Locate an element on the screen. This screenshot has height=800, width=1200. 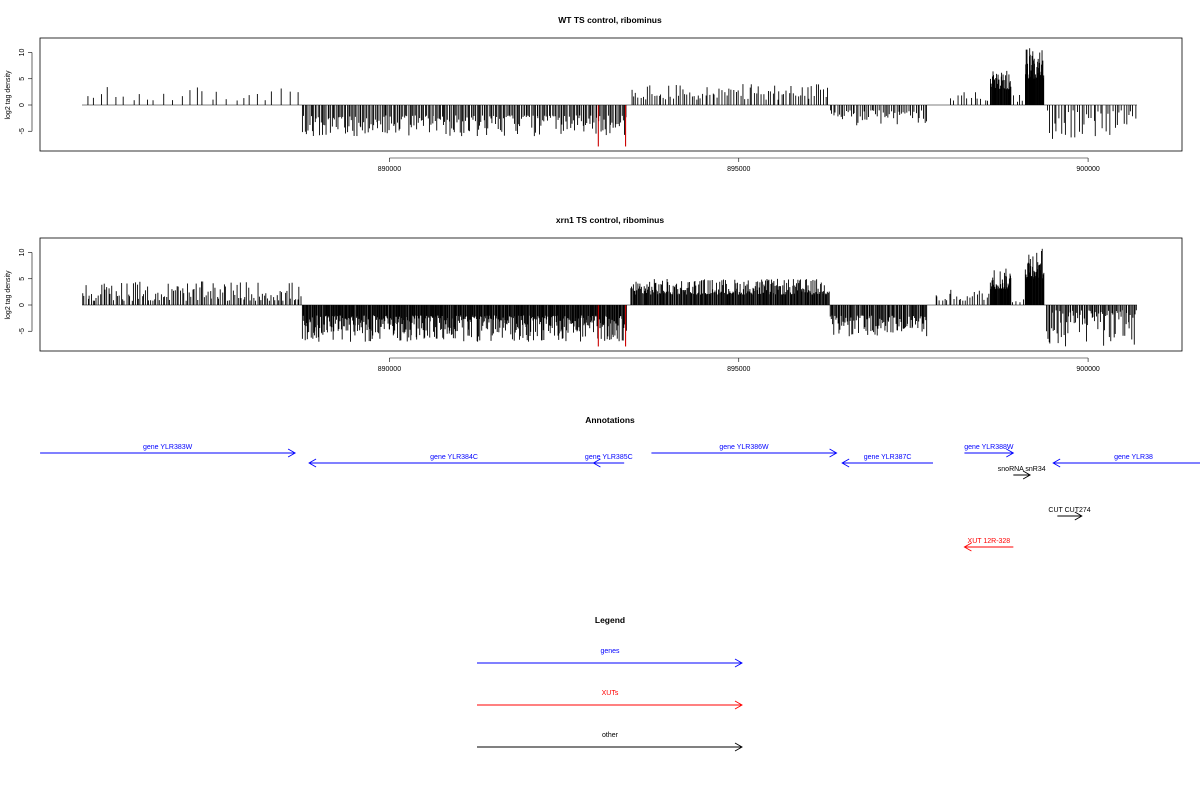
annotation-feature: snoRNA snR34 is located at coordinates (1022, 473).